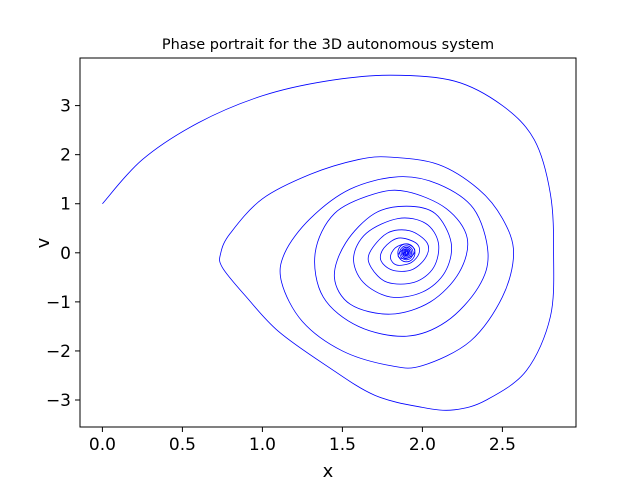 This screenshot has height=480, width=640. Describe the element at coordinates (502, 445) in the screenshot. I see `x-tick-label: 2.5` at that location.